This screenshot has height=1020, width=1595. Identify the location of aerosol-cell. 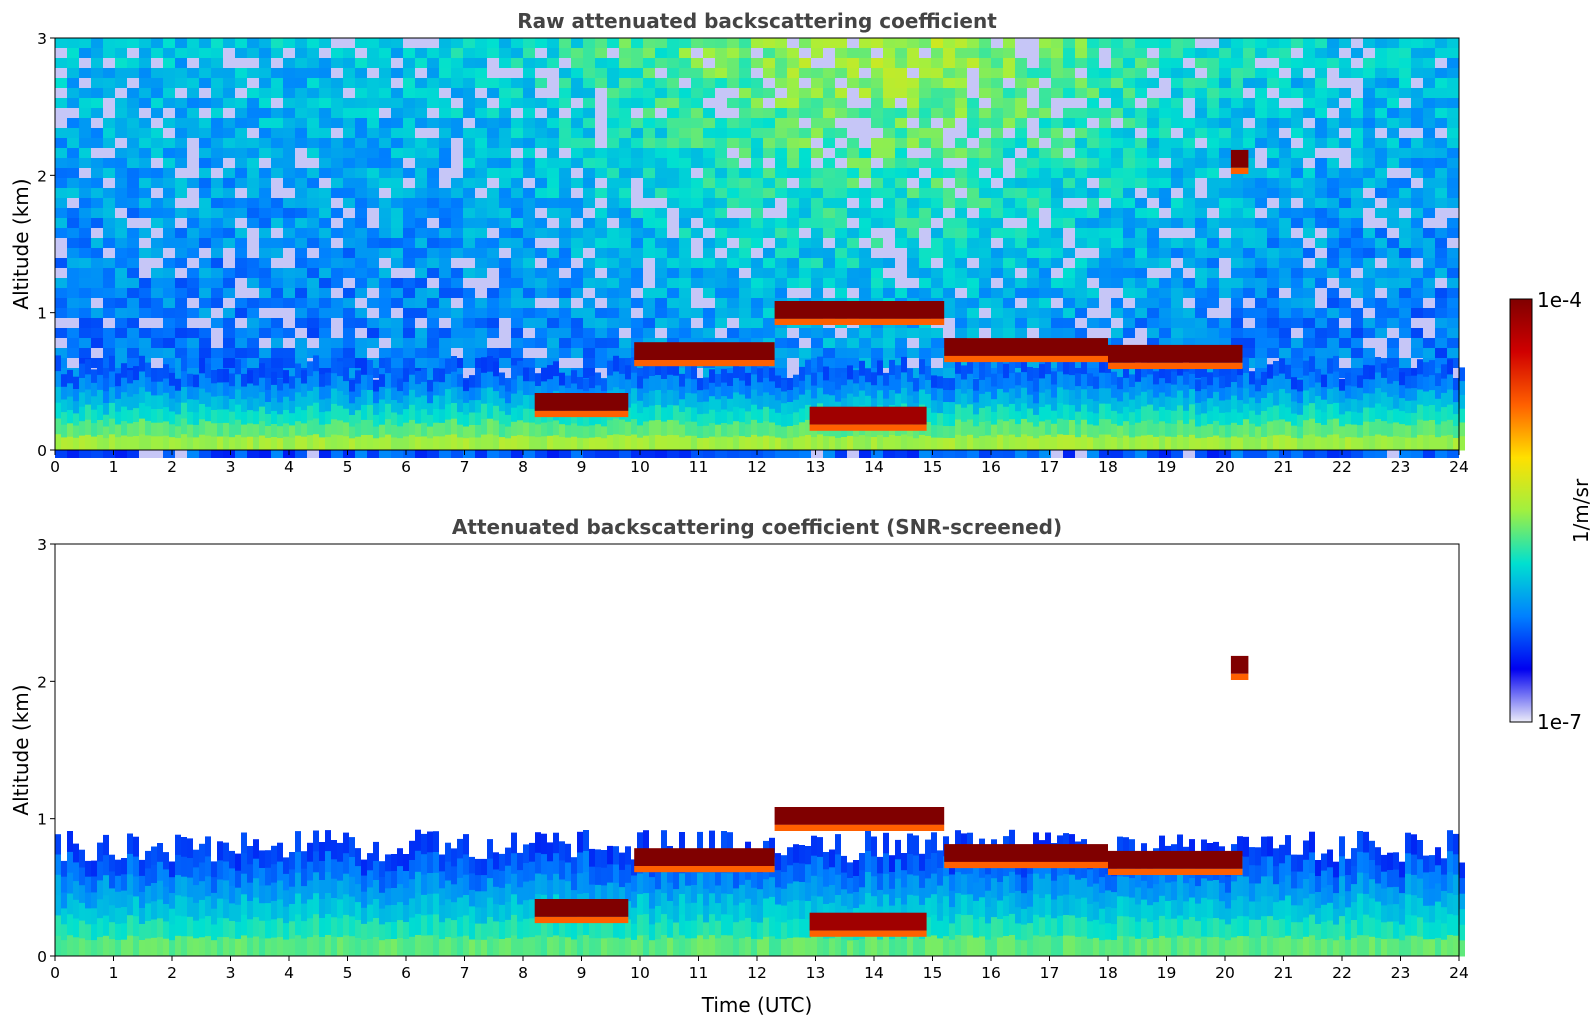
(118, 431).